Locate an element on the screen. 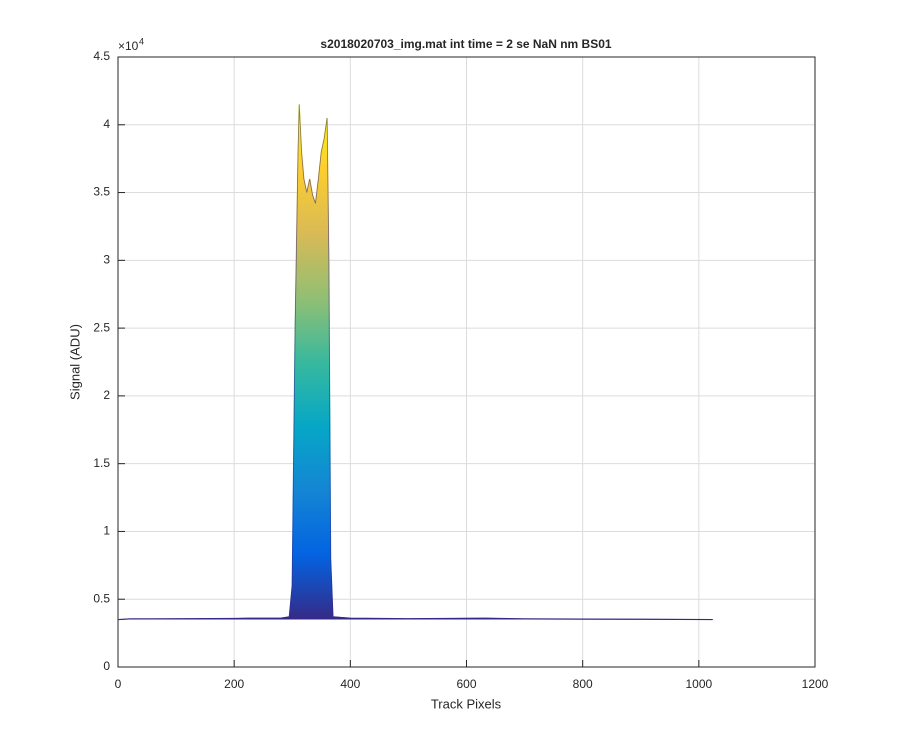 This screenshot has height=750, width=900. x-tick-label: 200 is located at coordinates (234, 684).